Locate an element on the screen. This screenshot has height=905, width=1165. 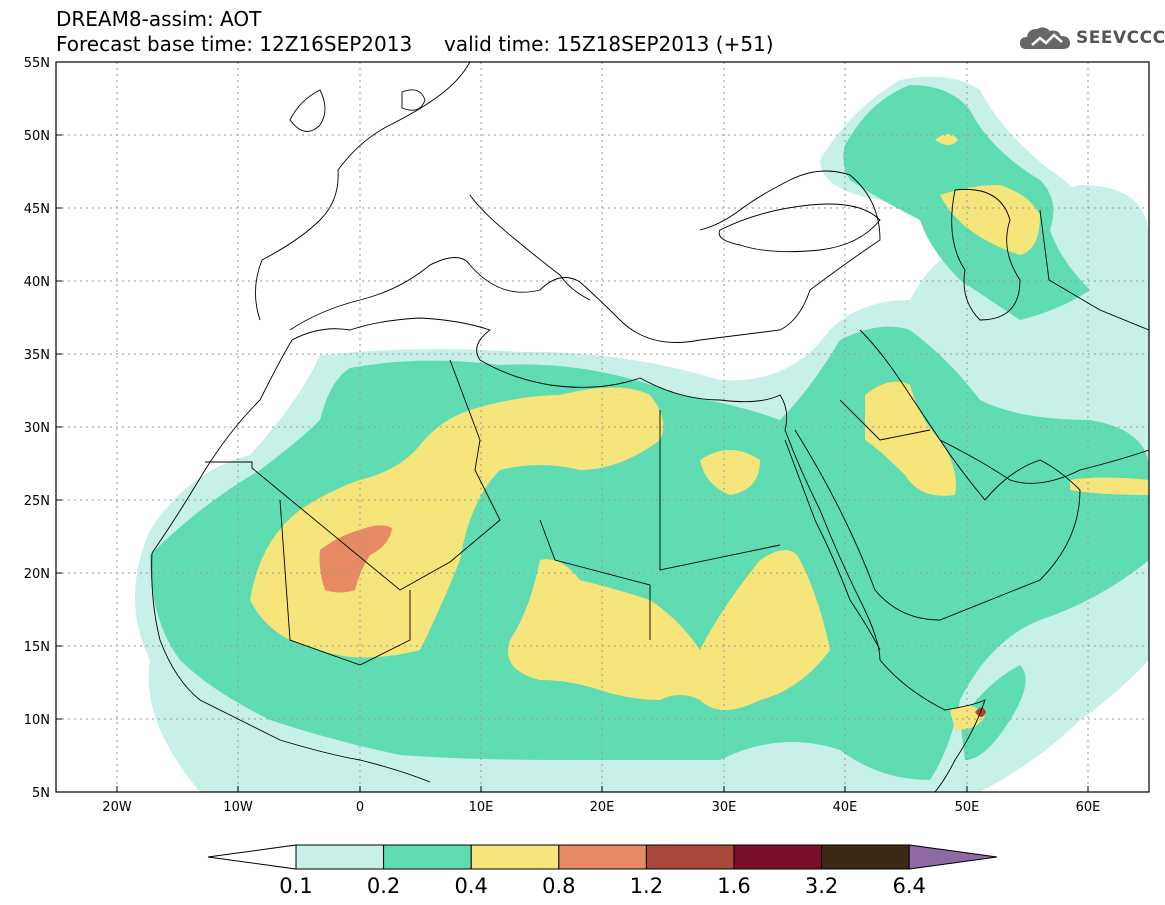
colorbar-label: 1.2 is located at coordinates (646, 886).